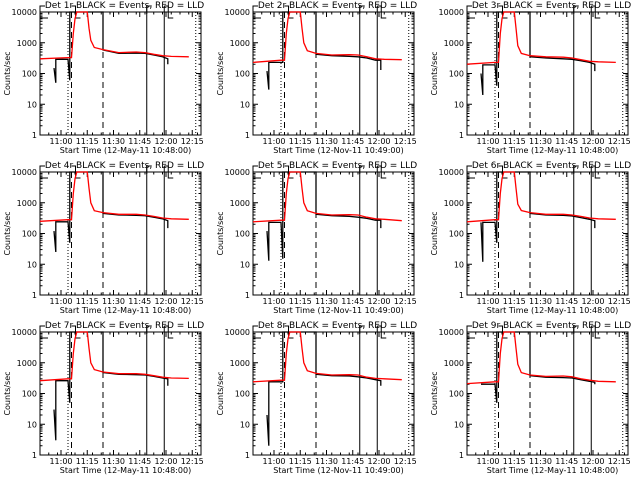 This screenshot has height=480, width=640. What do you see at coordinates (337, 6) in the screenshot?
I see `panel-title: Det 2r BLACK = Events, RED = LLD` at bounding box center [337, 6].